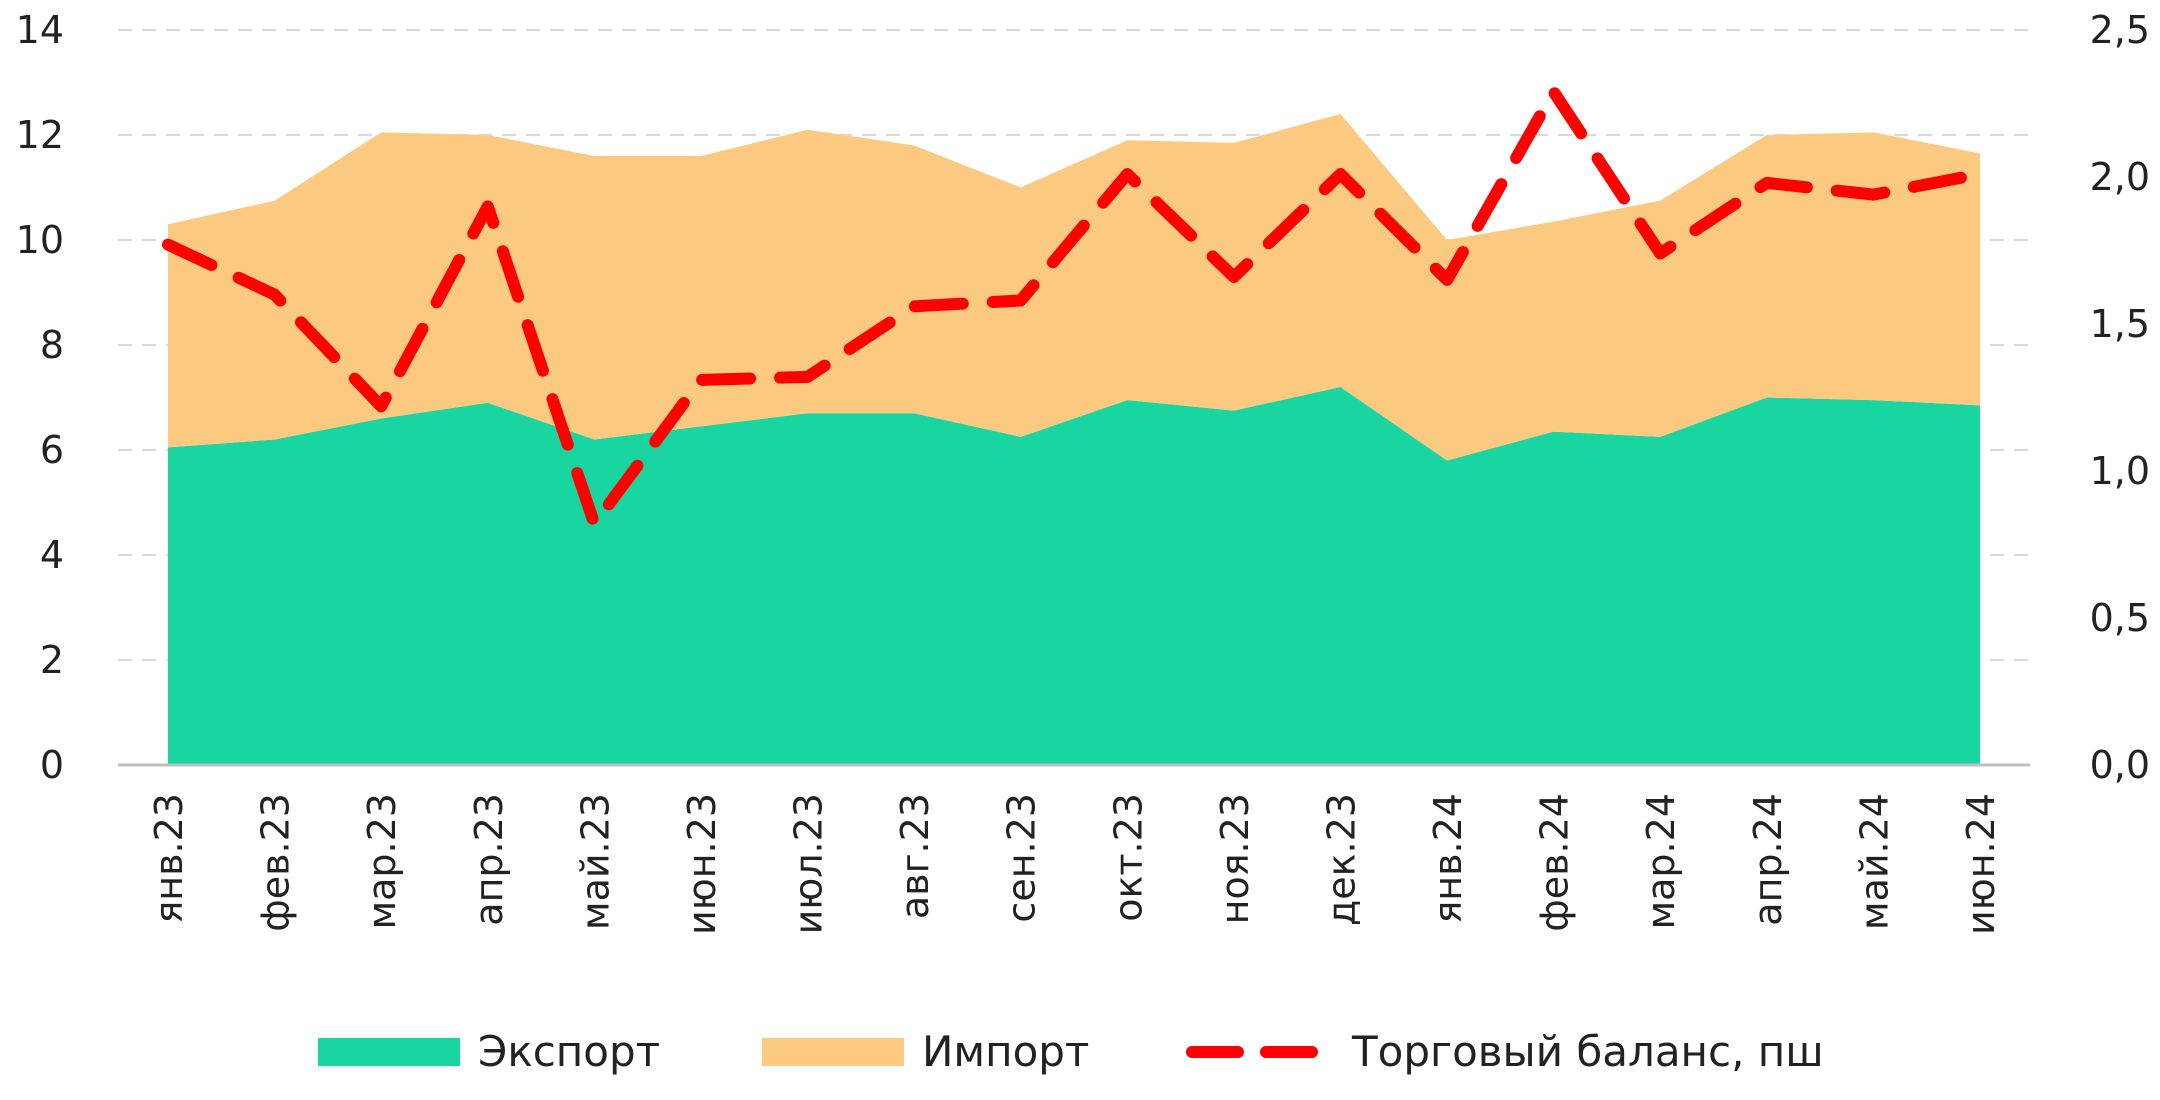 This screenshot has width=2160, height=1100. I want to click on x-tick: дек.23, so click(1341, 859).